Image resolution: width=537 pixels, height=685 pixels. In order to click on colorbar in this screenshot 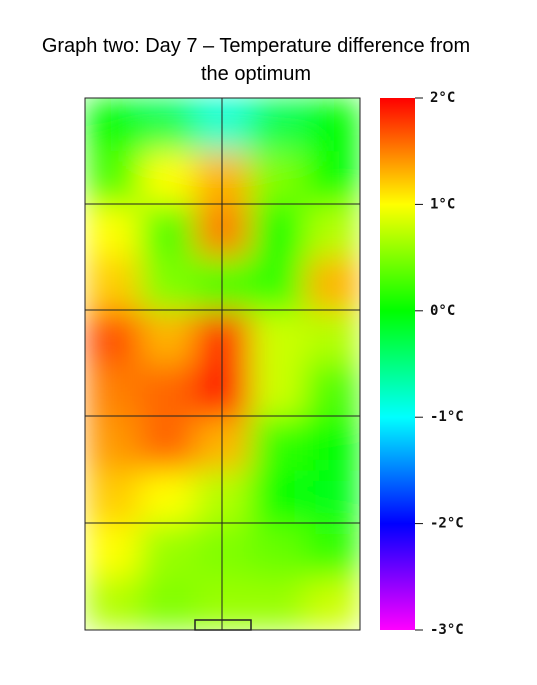, I will do `click(397, 364)`.